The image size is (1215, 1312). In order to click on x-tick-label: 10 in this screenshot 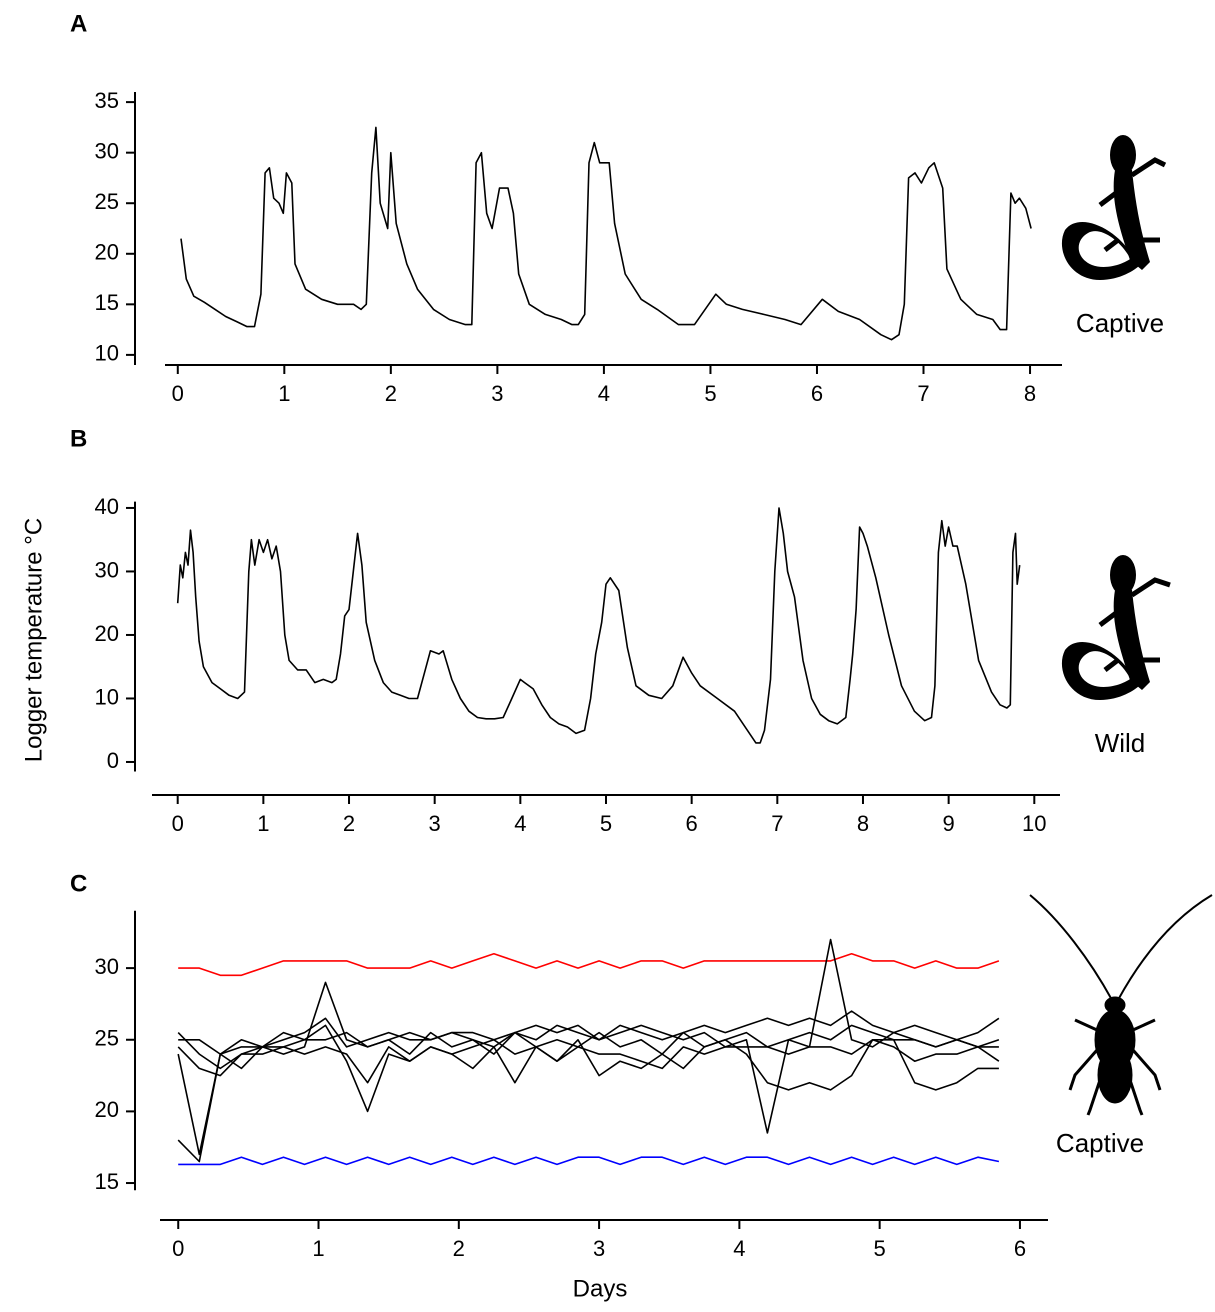, I will do `click(1034, 823)`.